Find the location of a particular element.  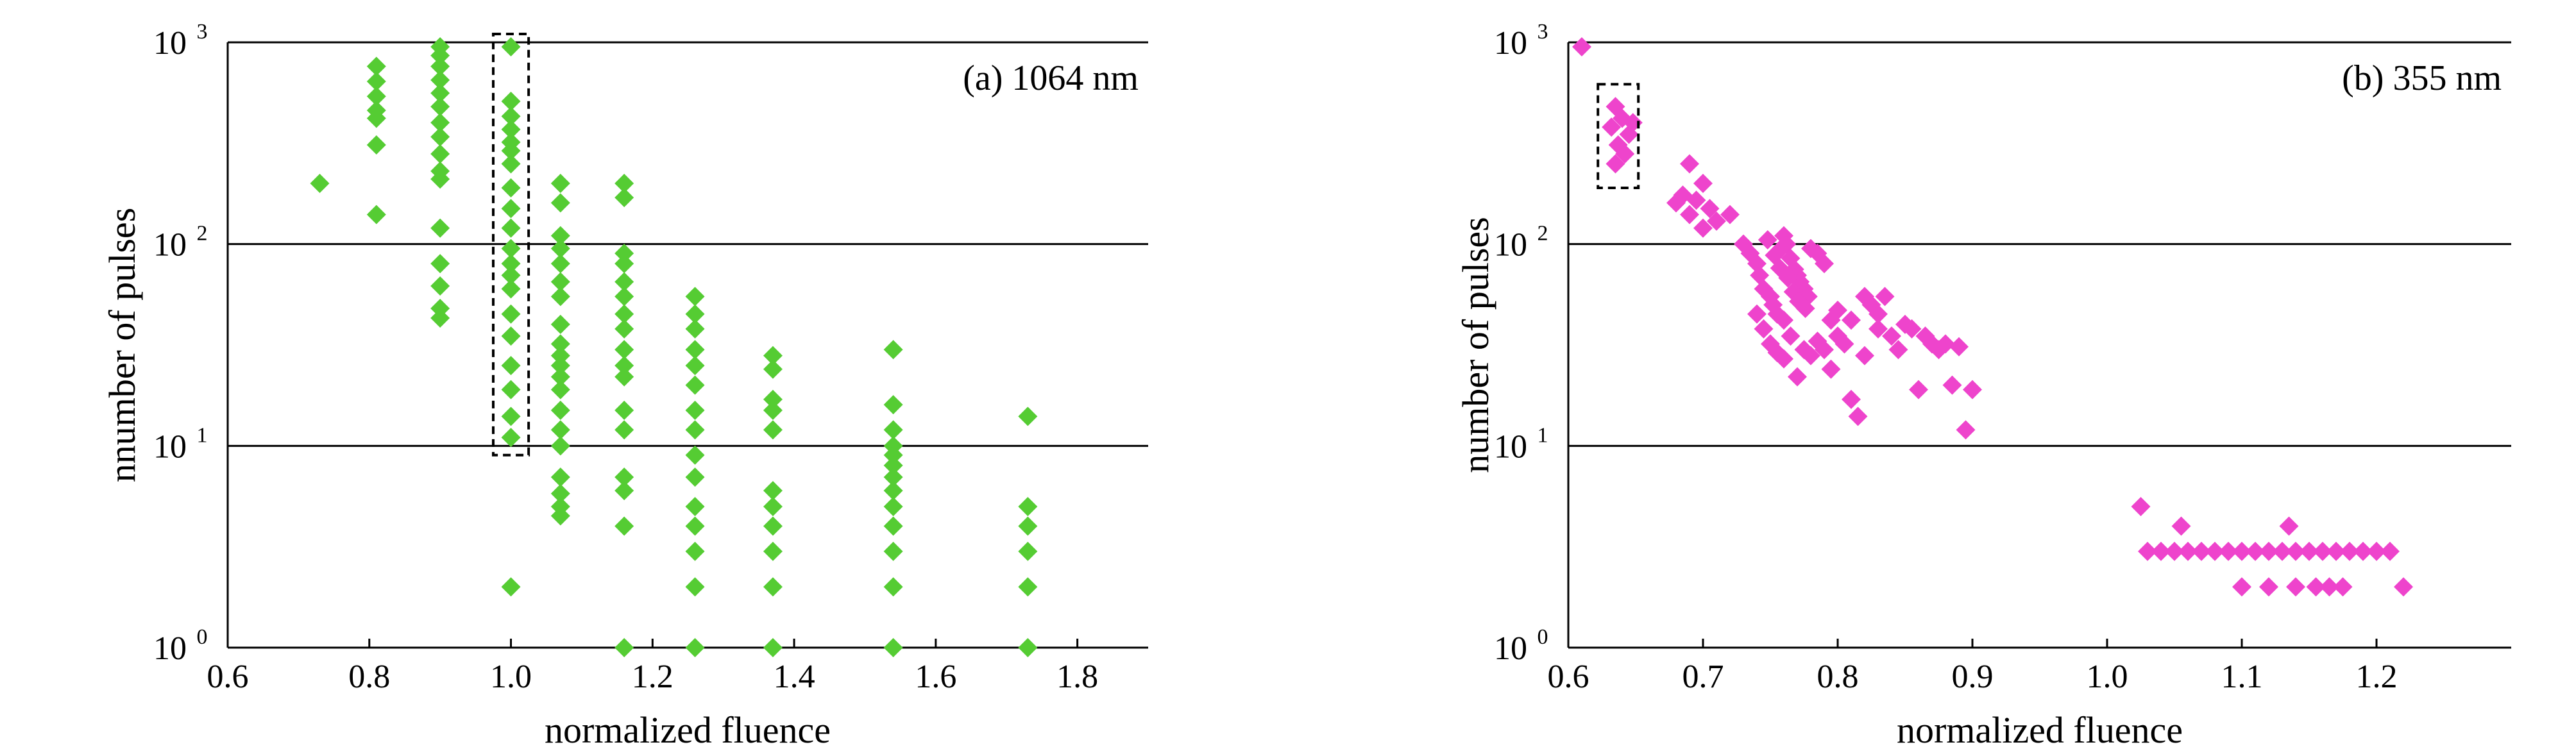

x-tick-label: 1.2 is located at coordinates (2377, 677).